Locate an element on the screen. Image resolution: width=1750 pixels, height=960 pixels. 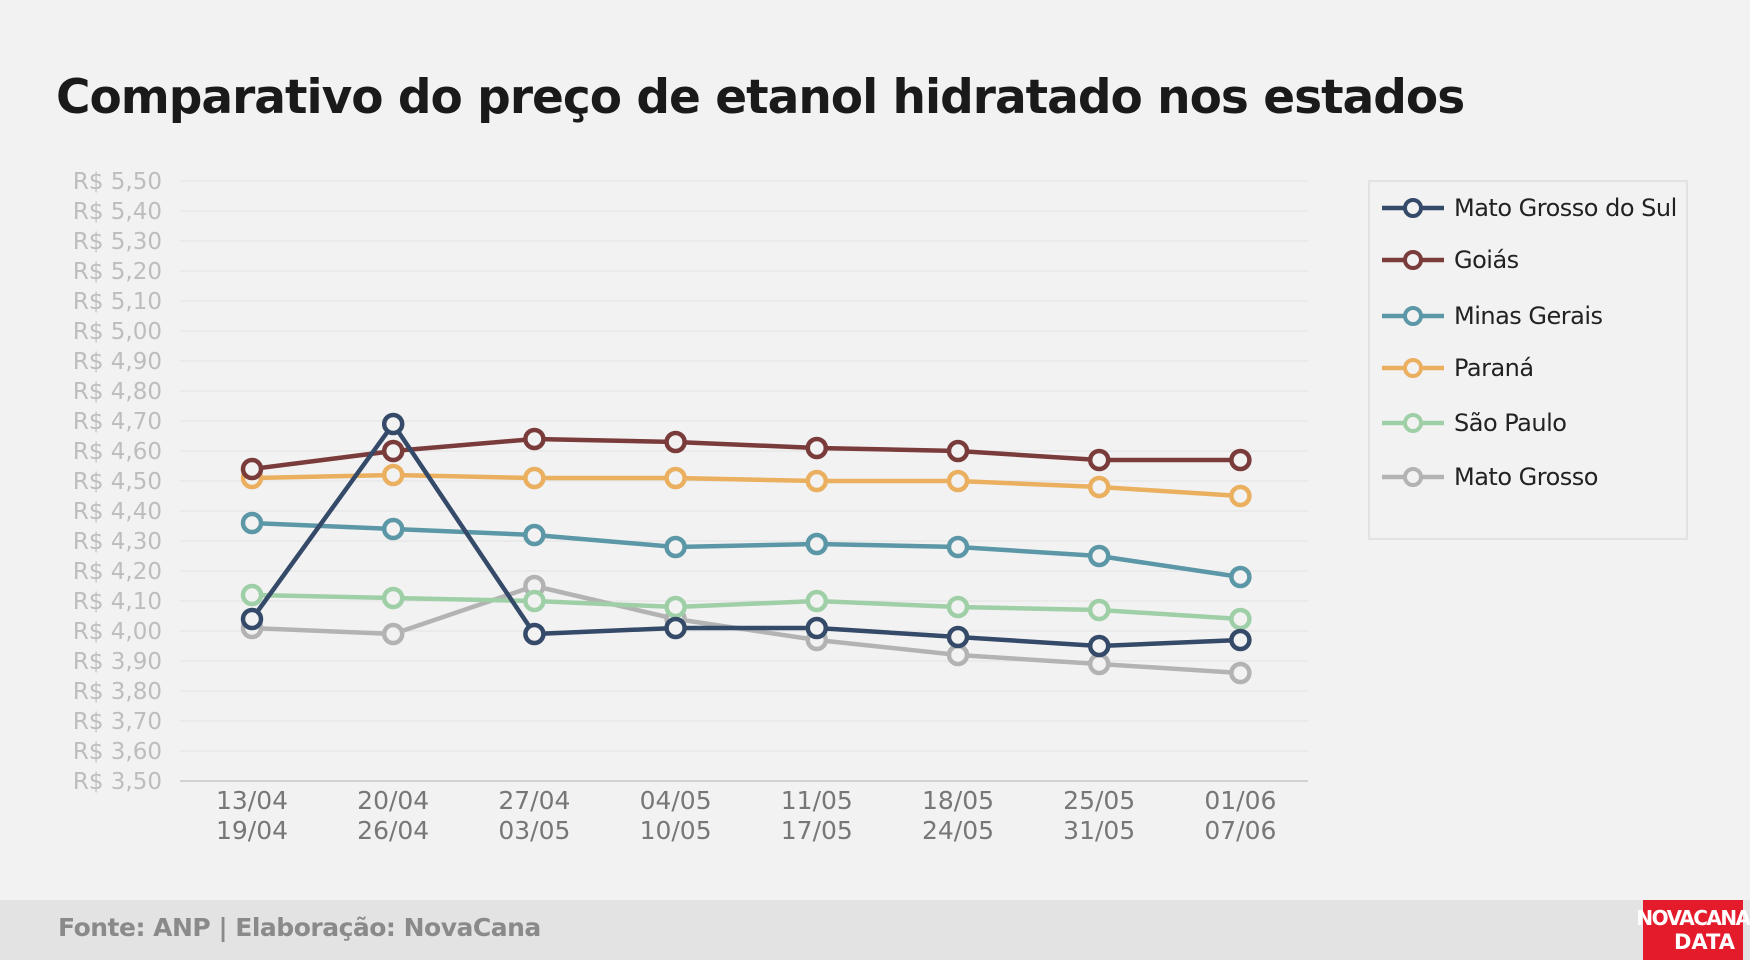
y-tick-label: R$ 4,90 is located at coordinates (117, 362).